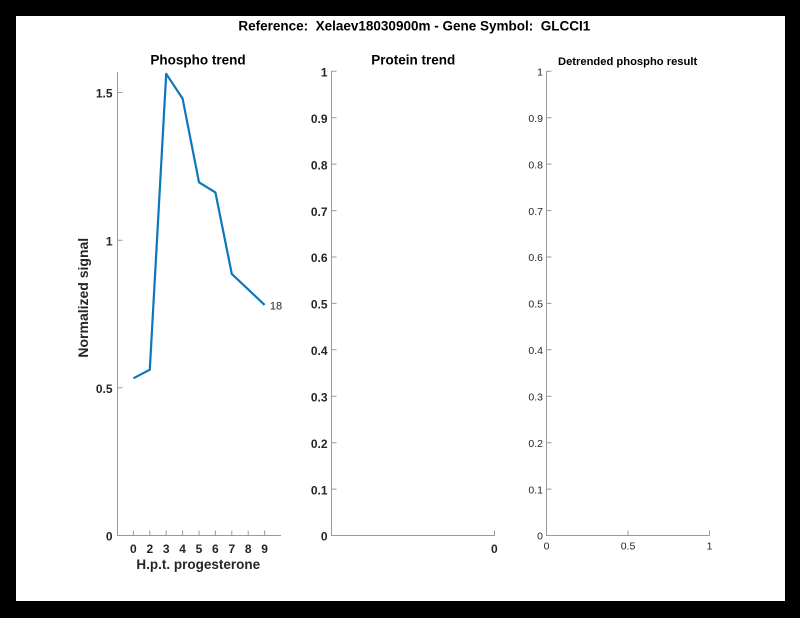 This screenshot has width=800, height=618. I want to click on svg-text: 8, so click(248, 549).